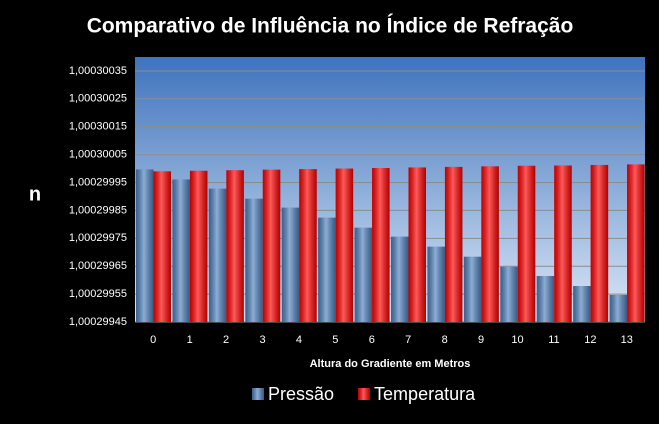 The image size is (659, 424). I want to click on x-tick-label: 9, so click(481, 340).